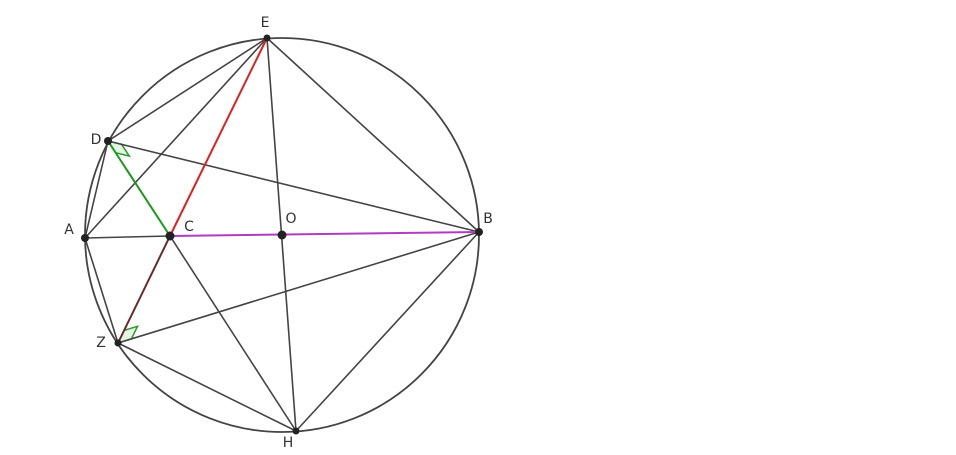 This screenshot has height=455, width=956. Describe the element at coordinates (265, 23) in the screenshot. I see `point-label: E` at that location.